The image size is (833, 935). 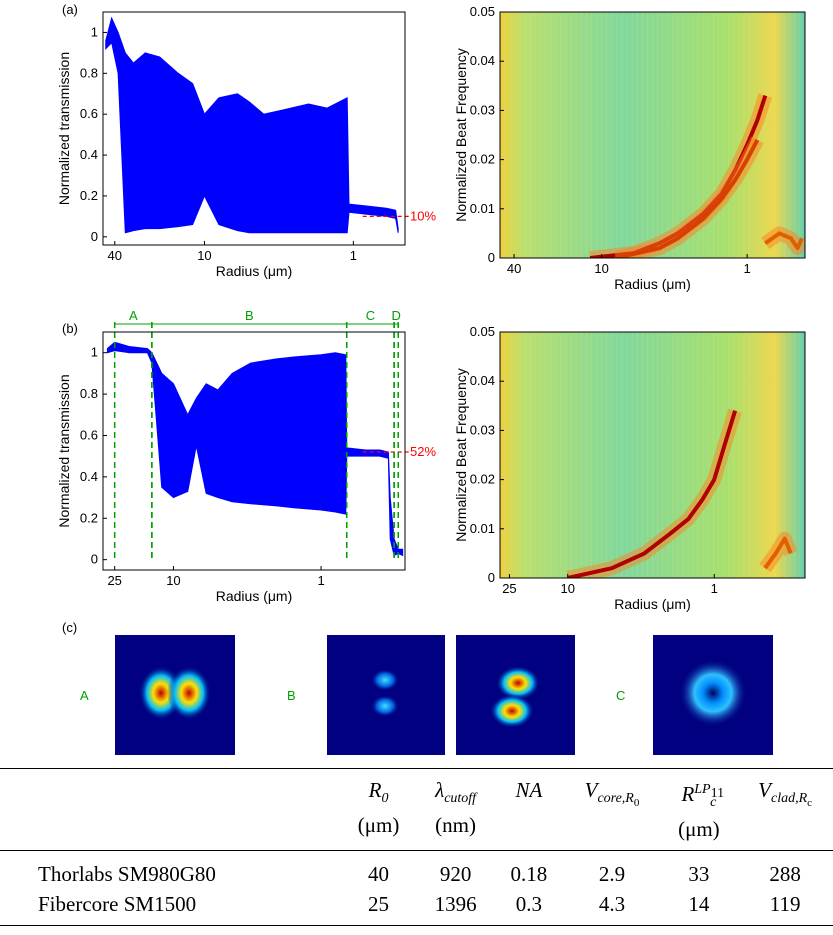 What do you see at coordinates (528, 904) in the screenshot?
I see `value-cell: 0.3` at bounding box center [528, 904].